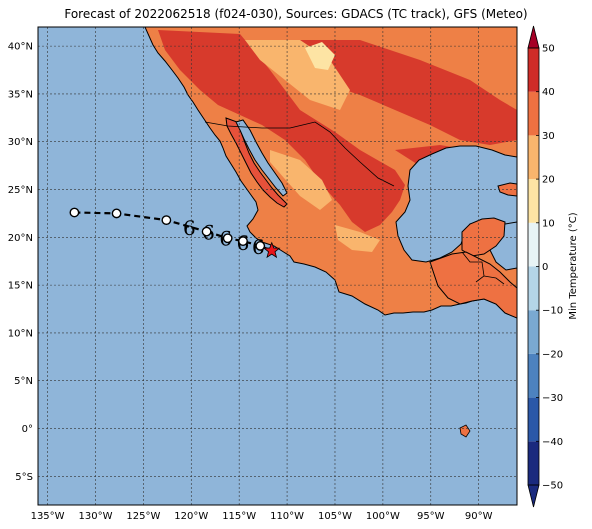 Image resolution: width=592 pixels, height=529 pixels. I want to click on lon-tick-label: 110°W, so click(287, 516).